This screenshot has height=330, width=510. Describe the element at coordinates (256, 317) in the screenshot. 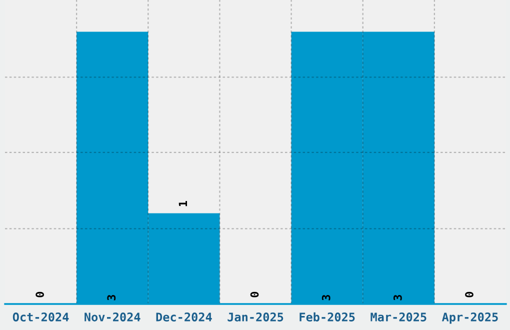

I see `x-tick-label: Jan-2025` at that location.